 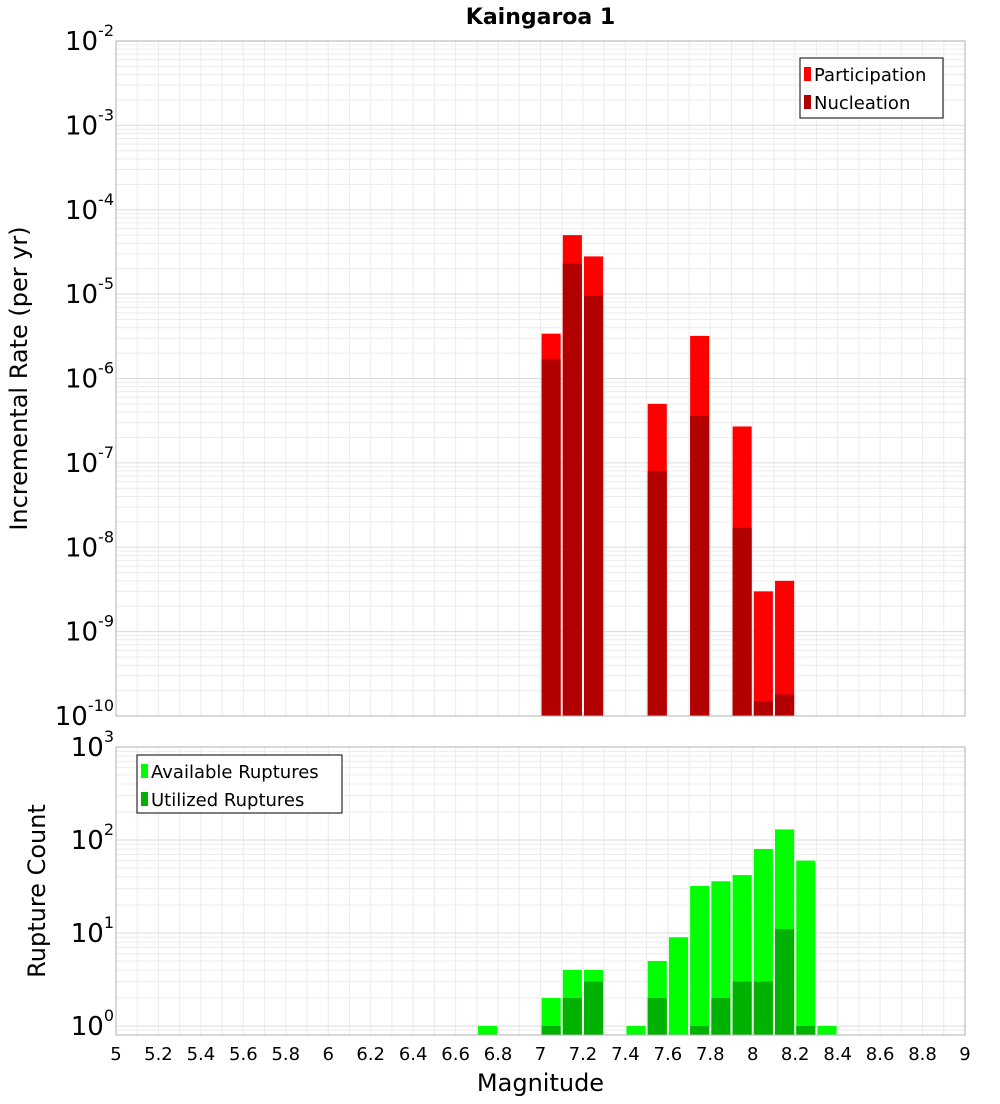 What do you see at coordinates (625, 1054) in the screenshot?
I see `x-tick-label: 7.4` at bounding box center [625, 1054].